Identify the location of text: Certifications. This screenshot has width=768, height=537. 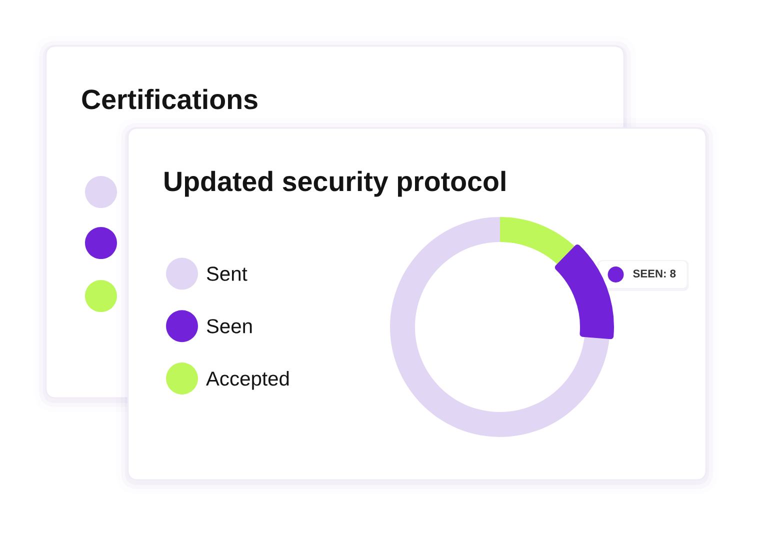
(170, 99).